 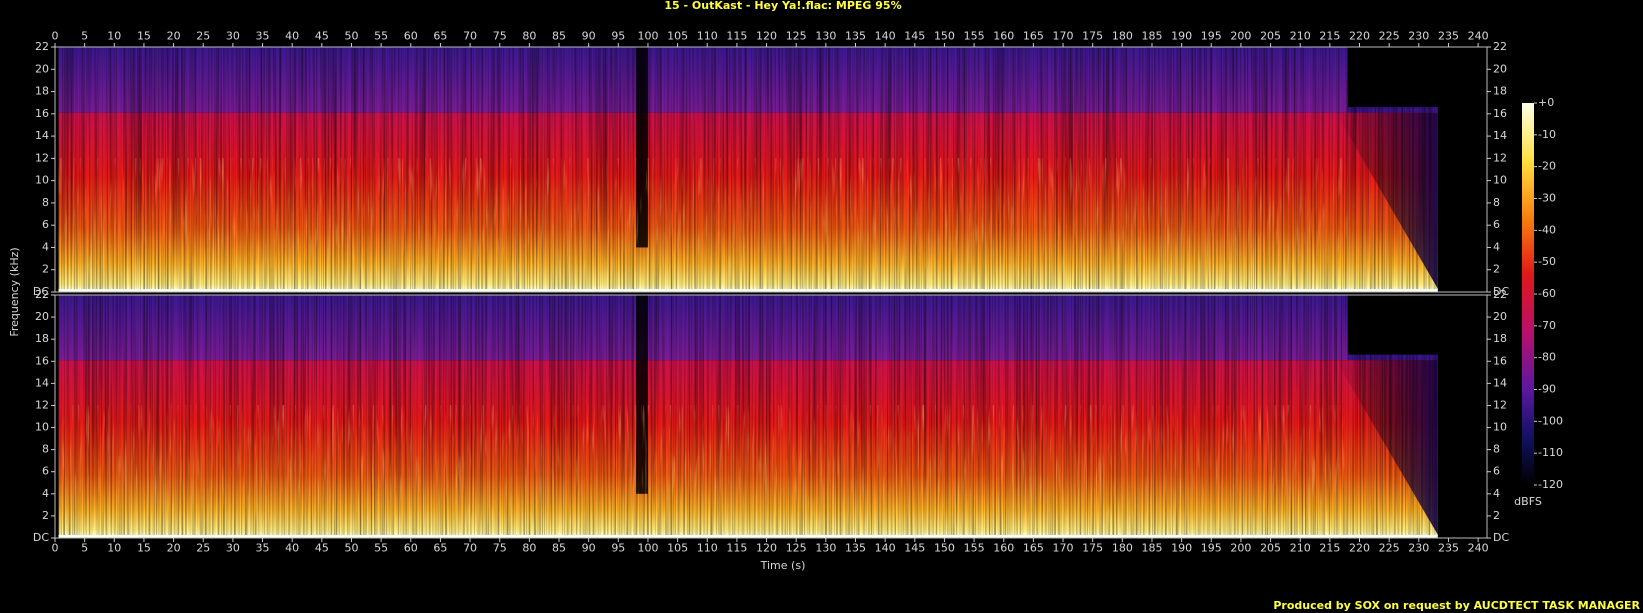 What do you see at coordinates (351, 36) in the screenshot?
I see `x-tick-label: 50` at bounding box center [351, 36].